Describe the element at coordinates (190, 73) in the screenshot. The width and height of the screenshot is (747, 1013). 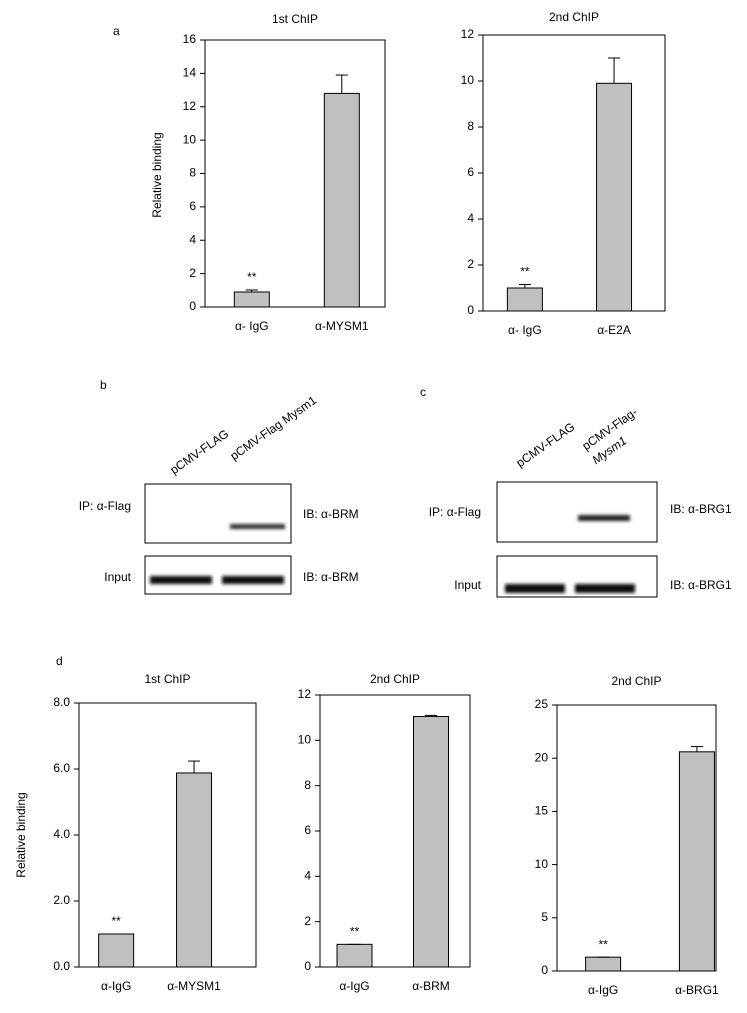
I see `y-tick-label: 14` at that location.